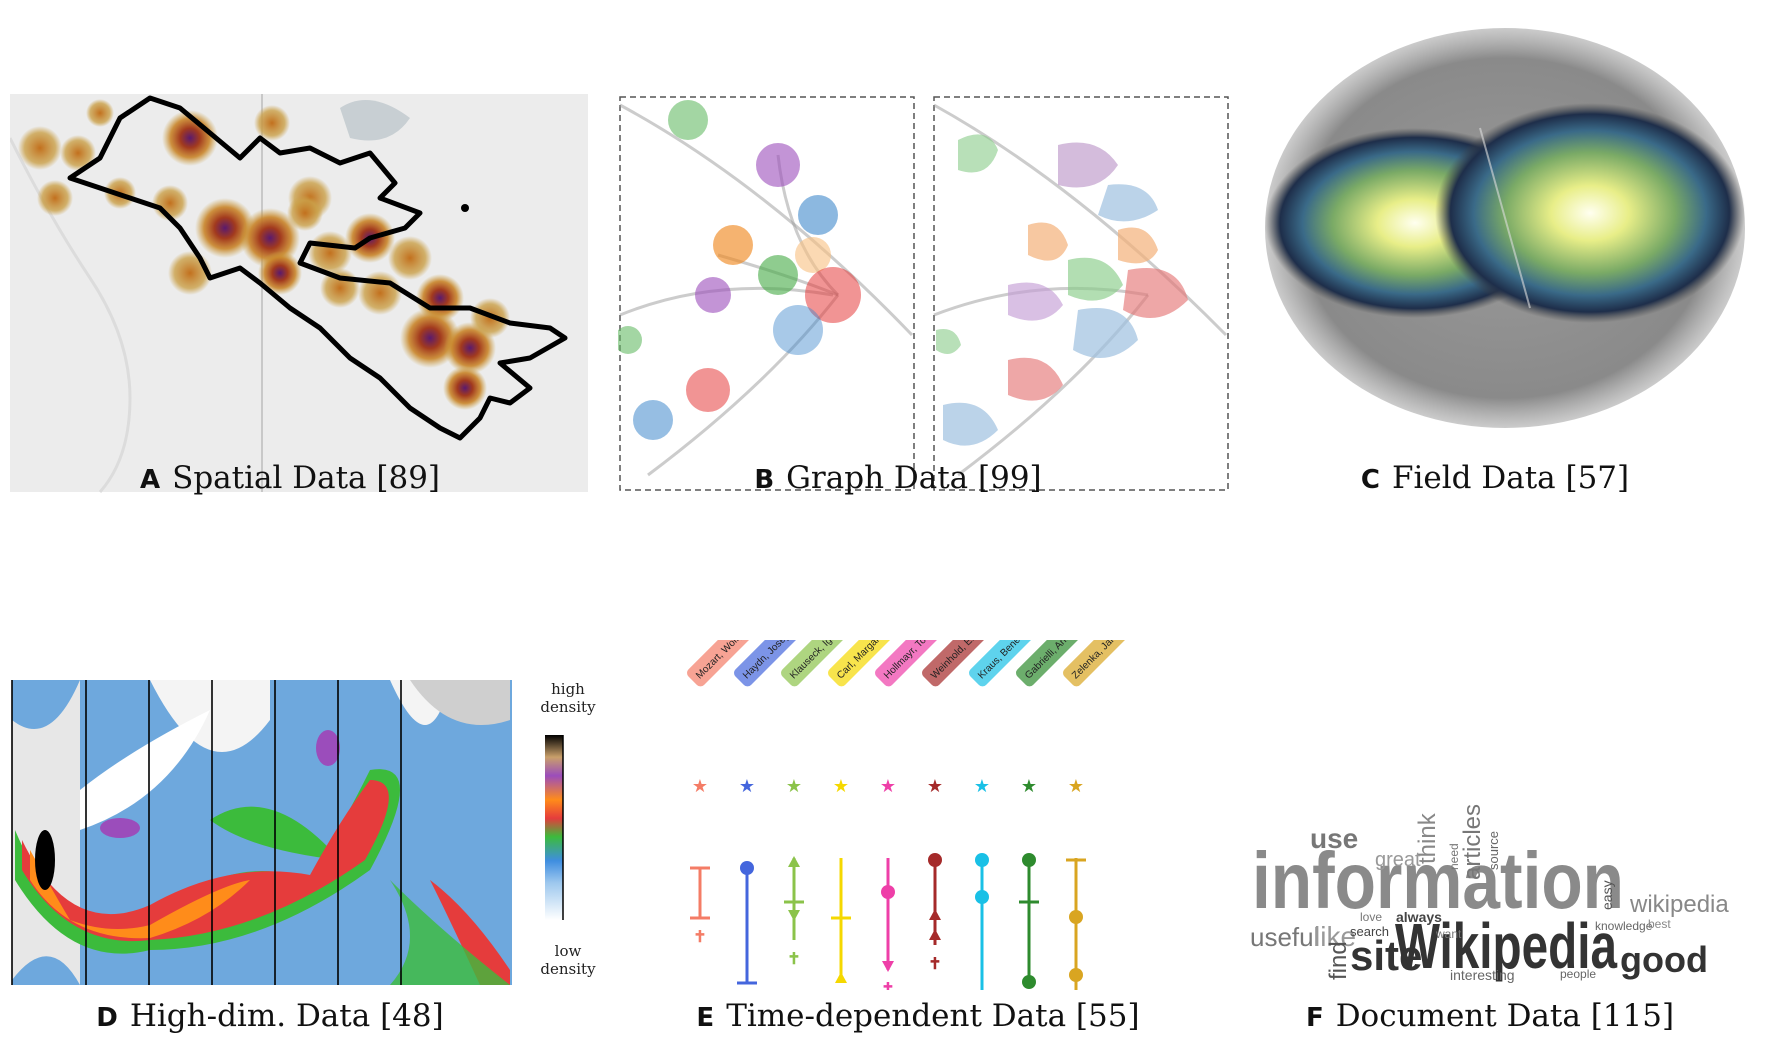  What do you see at coordinates (568, 960) in the screenshot?
I see `density-legend-low: low density` at bounding box center [568, 960].